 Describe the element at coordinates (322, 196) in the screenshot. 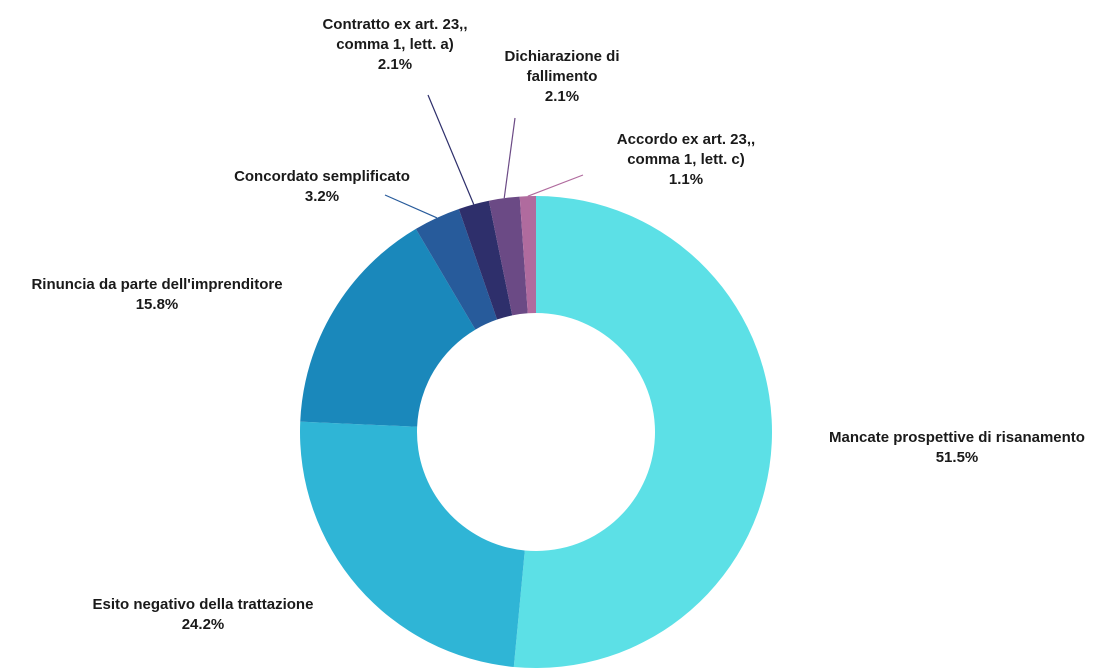

I see `value-label: 3.2%` at that location.